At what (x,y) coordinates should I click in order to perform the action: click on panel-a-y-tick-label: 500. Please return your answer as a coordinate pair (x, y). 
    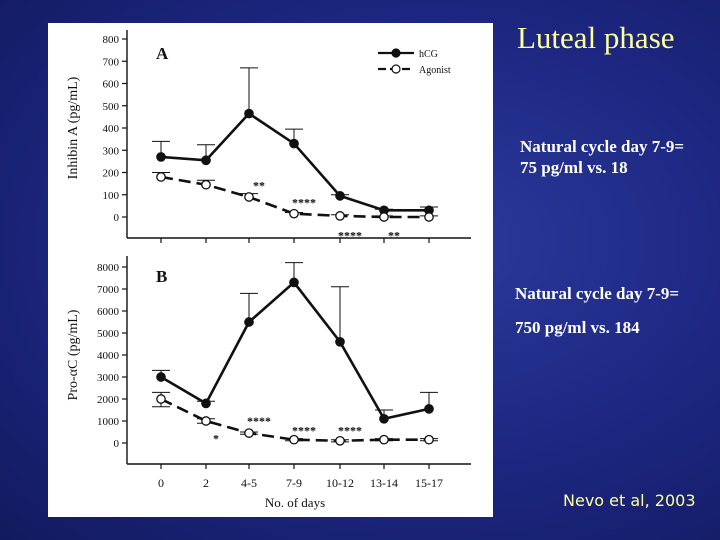
    Looking at the image, I should click on (111, 107).